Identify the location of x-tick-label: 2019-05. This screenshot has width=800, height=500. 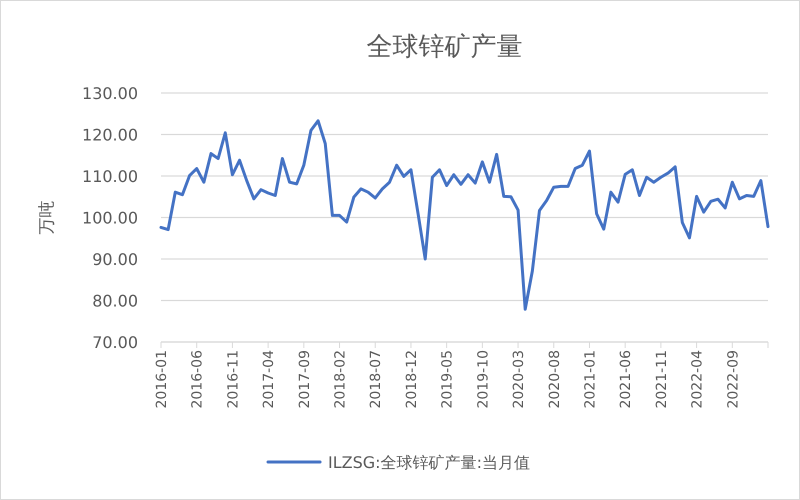
(448, 379).